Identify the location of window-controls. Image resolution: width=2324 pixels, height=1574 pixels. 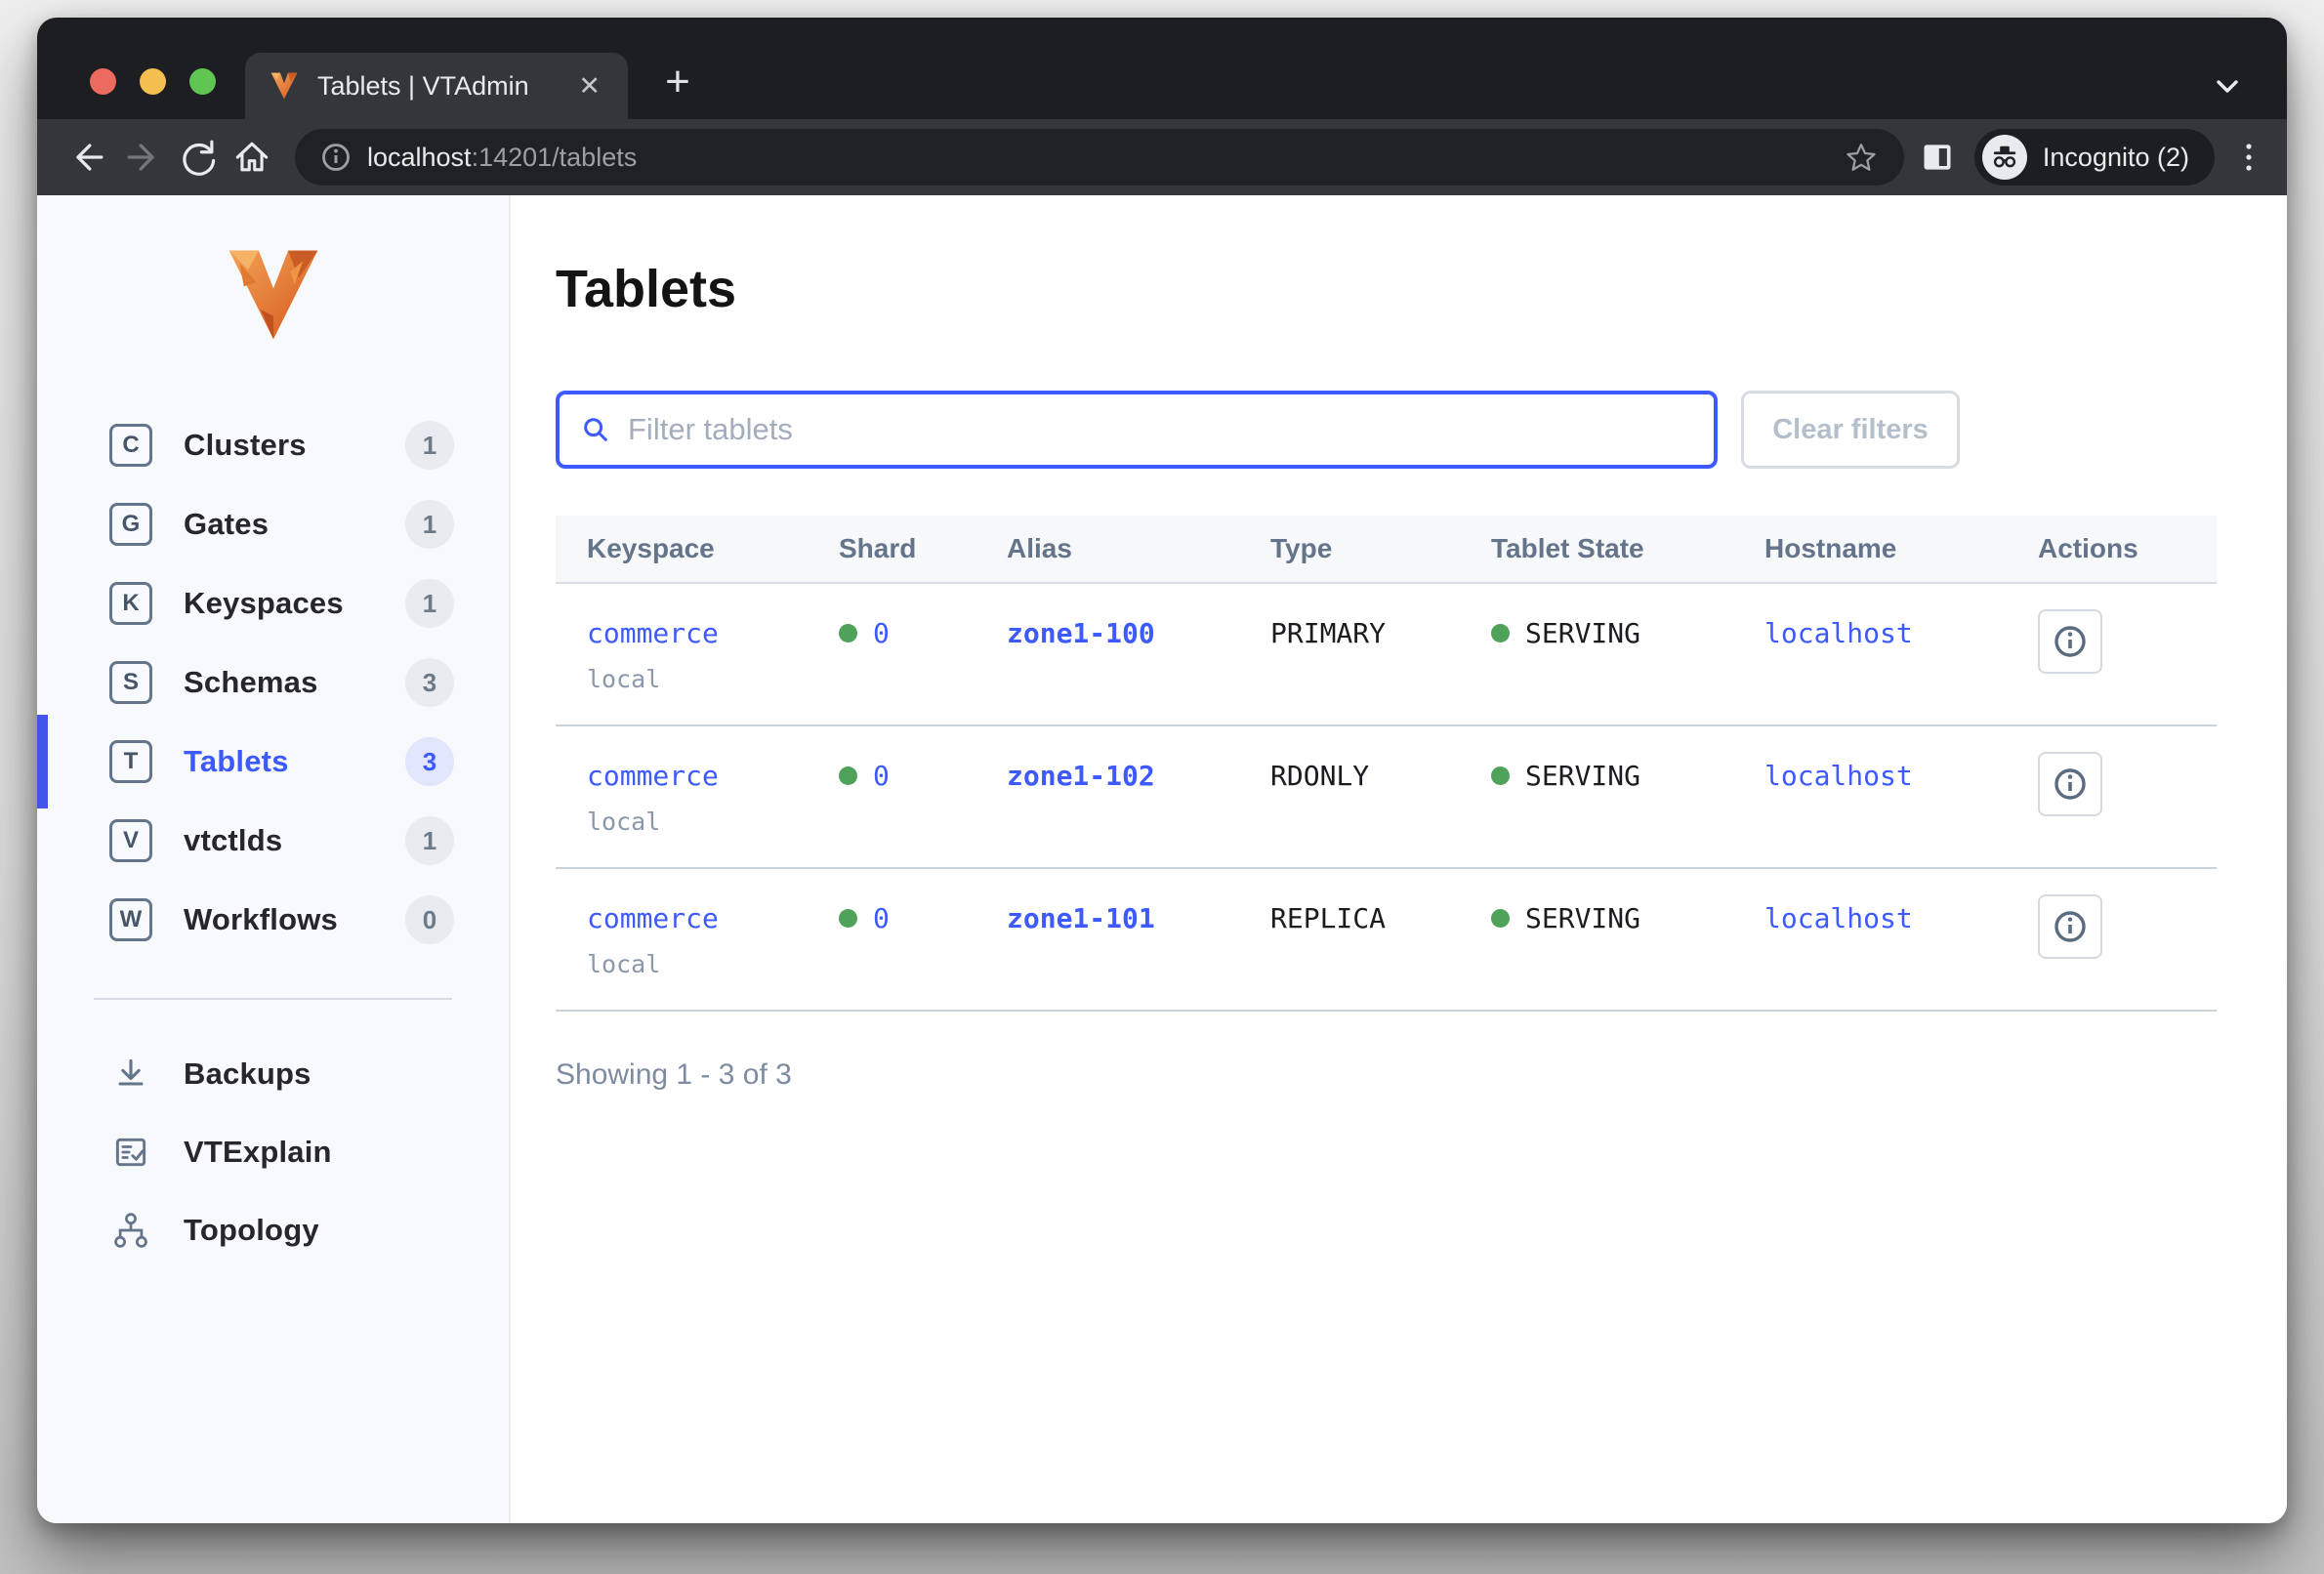
(153, 82).